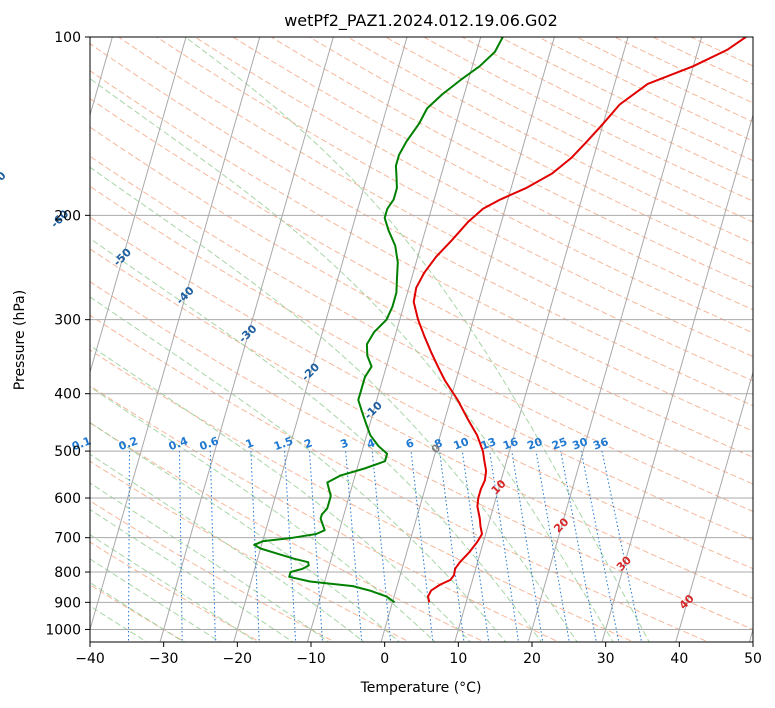 The height and width of the screenshot is (708, 775). Describe the element at coordinates (311, 659) in the screenshot. I see `x-tick-label: −10` at that location.